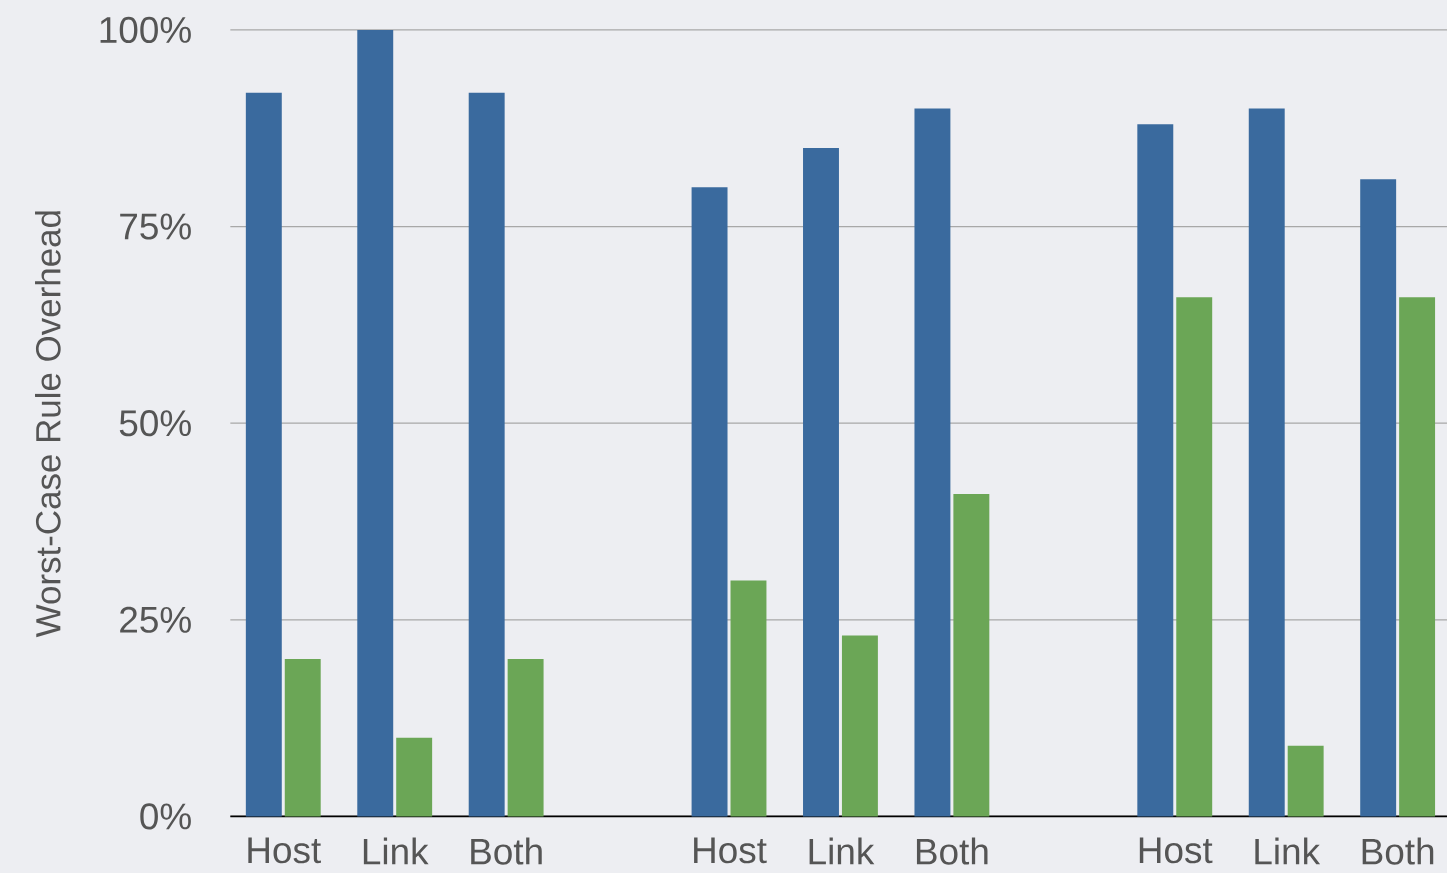 The width and height of the screenshot is (1447, 873). I want to click on y-tick-label: 25%, so click(155, 619).